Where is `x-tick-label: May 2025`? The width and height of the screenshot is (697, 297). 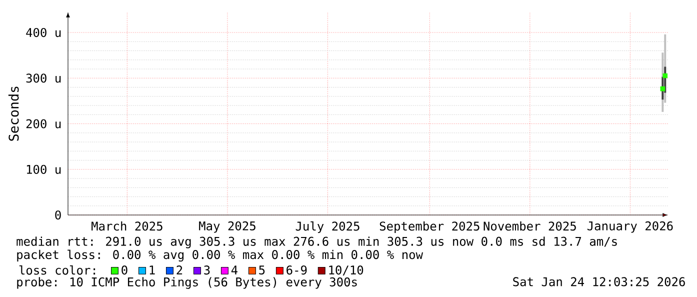 x-tick-label: May 2025 is located at coordinates (227, 227).